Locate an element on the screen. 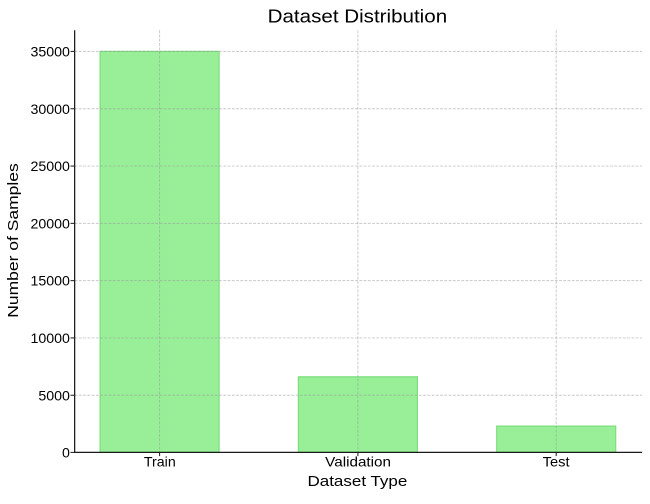  svg-text: Dataset Type is located at coordinates (358, 481).